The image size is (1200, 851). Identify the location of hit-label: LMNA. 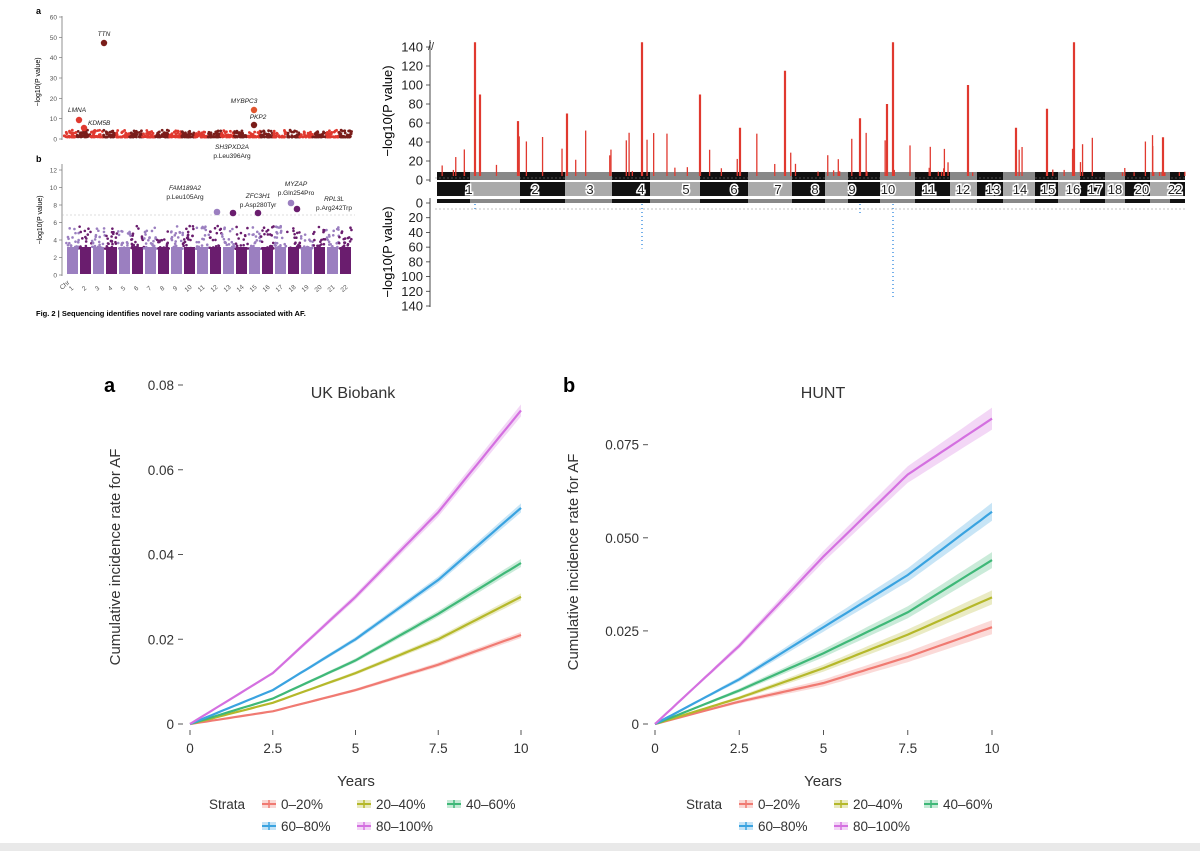
(77, 110).